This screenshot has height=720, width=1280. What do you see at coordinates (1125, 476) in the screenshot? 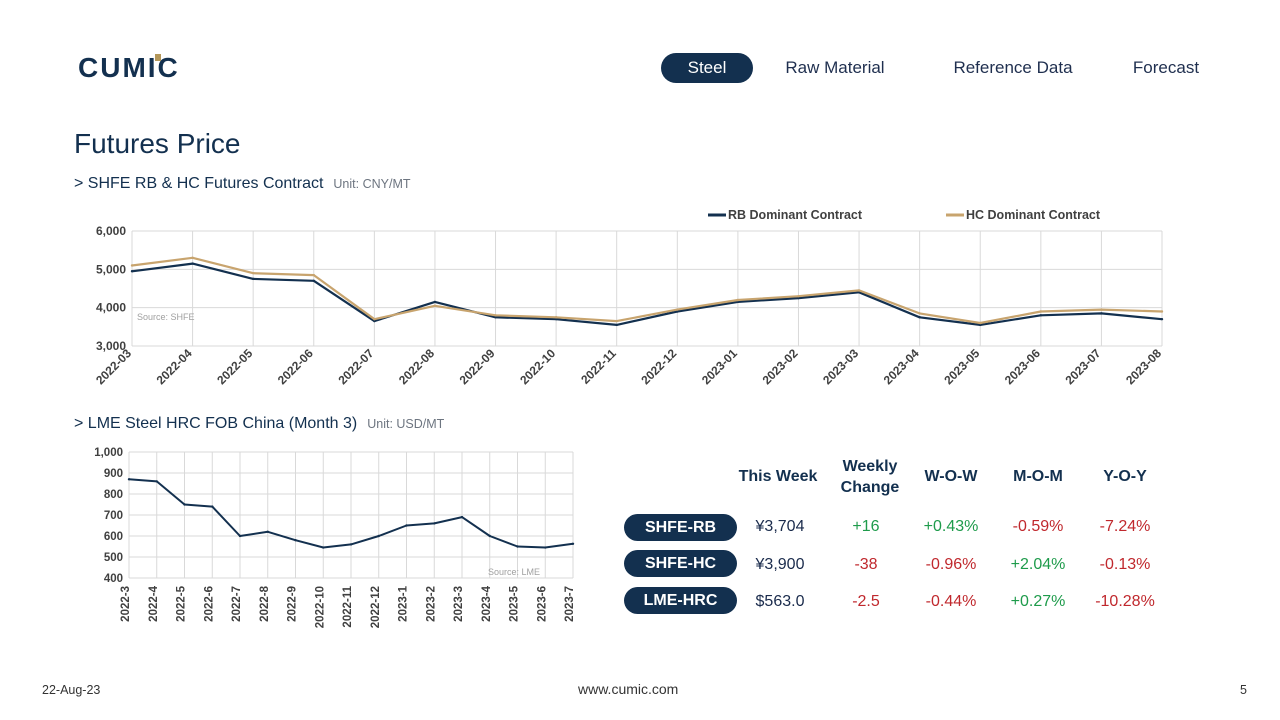
I see `col-yoy: Y-O-Y` at bounding box center [1125, 476].